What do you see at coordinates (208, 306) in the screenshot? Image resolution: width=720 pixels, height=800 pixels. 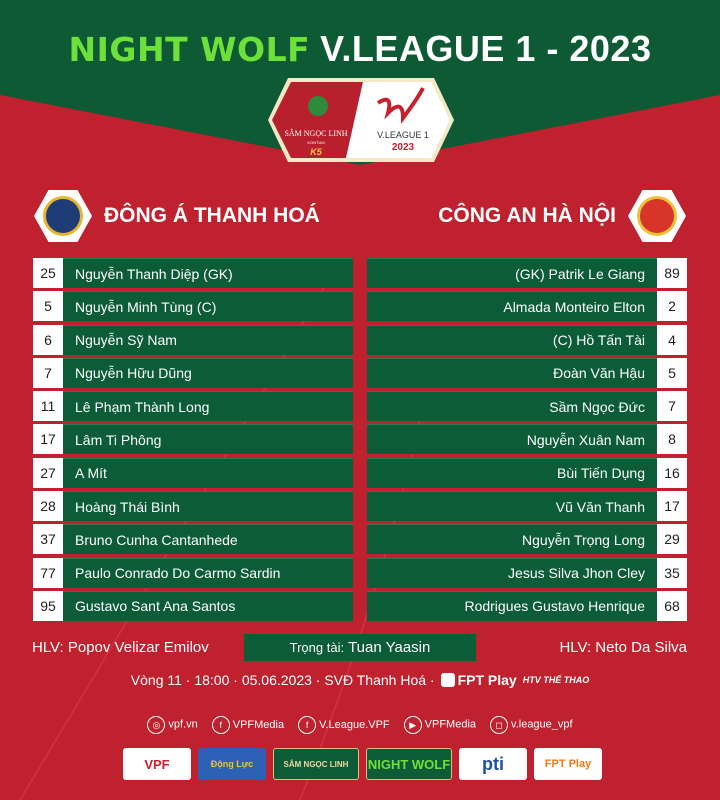 I see `player-name: Nguyễn Minh Tùng (C)` at bounding box center [208, 306].